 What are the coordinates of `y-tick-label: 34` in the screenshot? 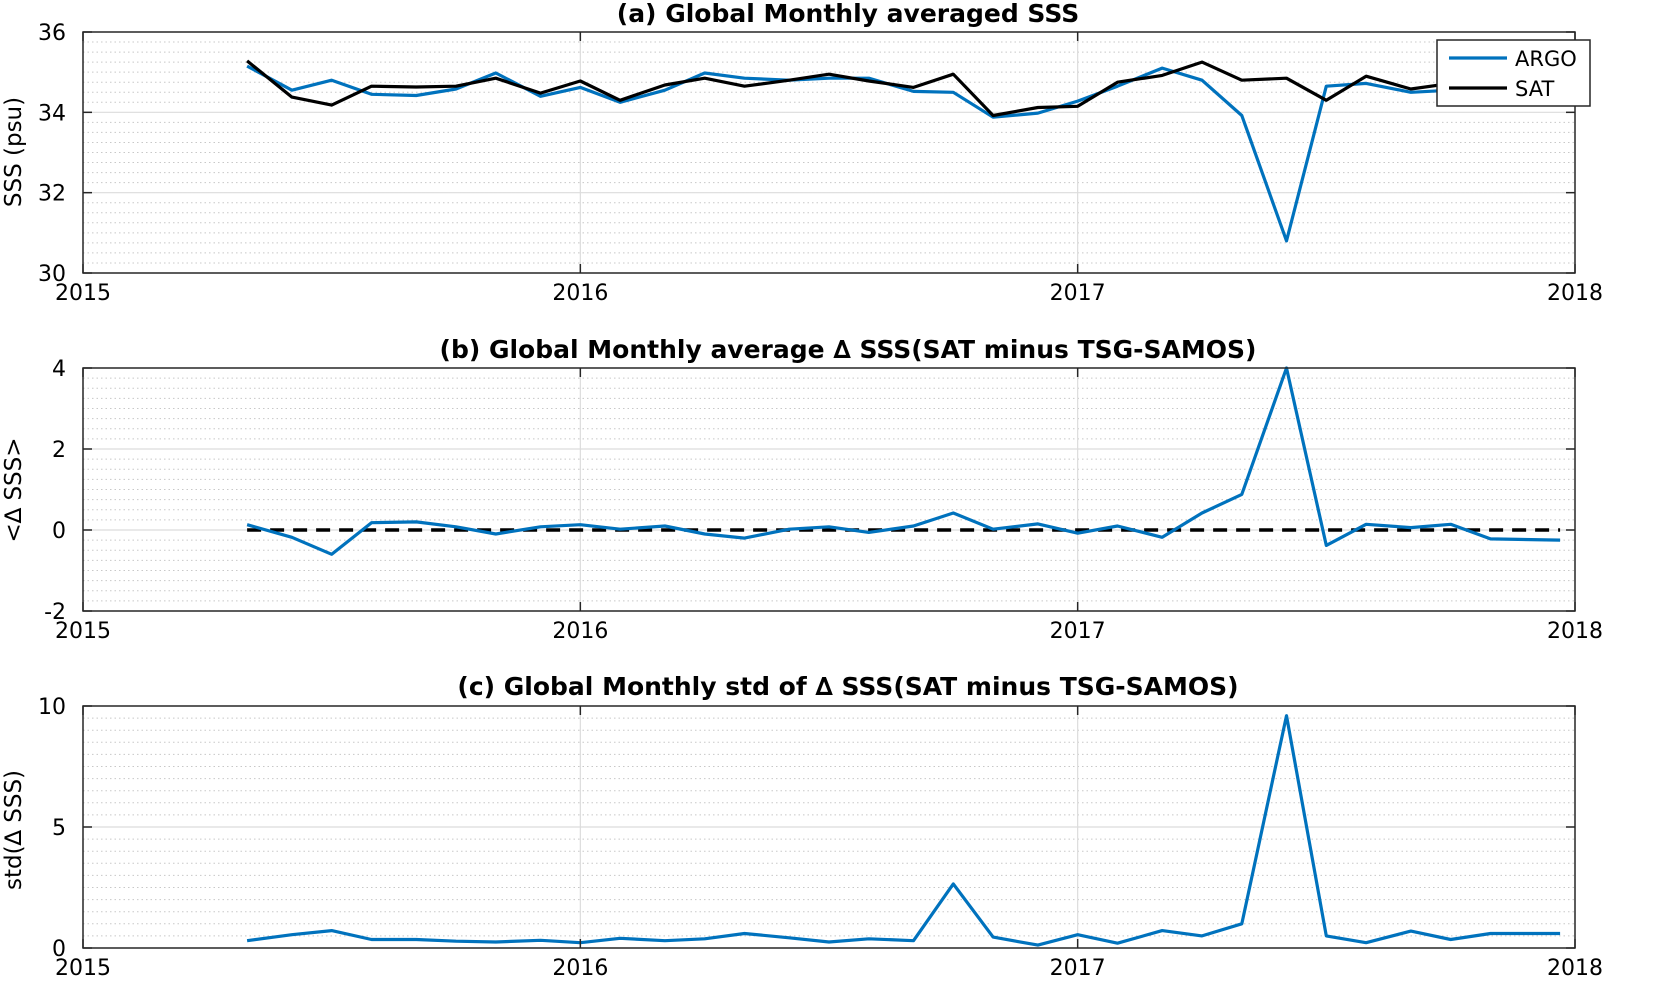 It's located at (52, 113).